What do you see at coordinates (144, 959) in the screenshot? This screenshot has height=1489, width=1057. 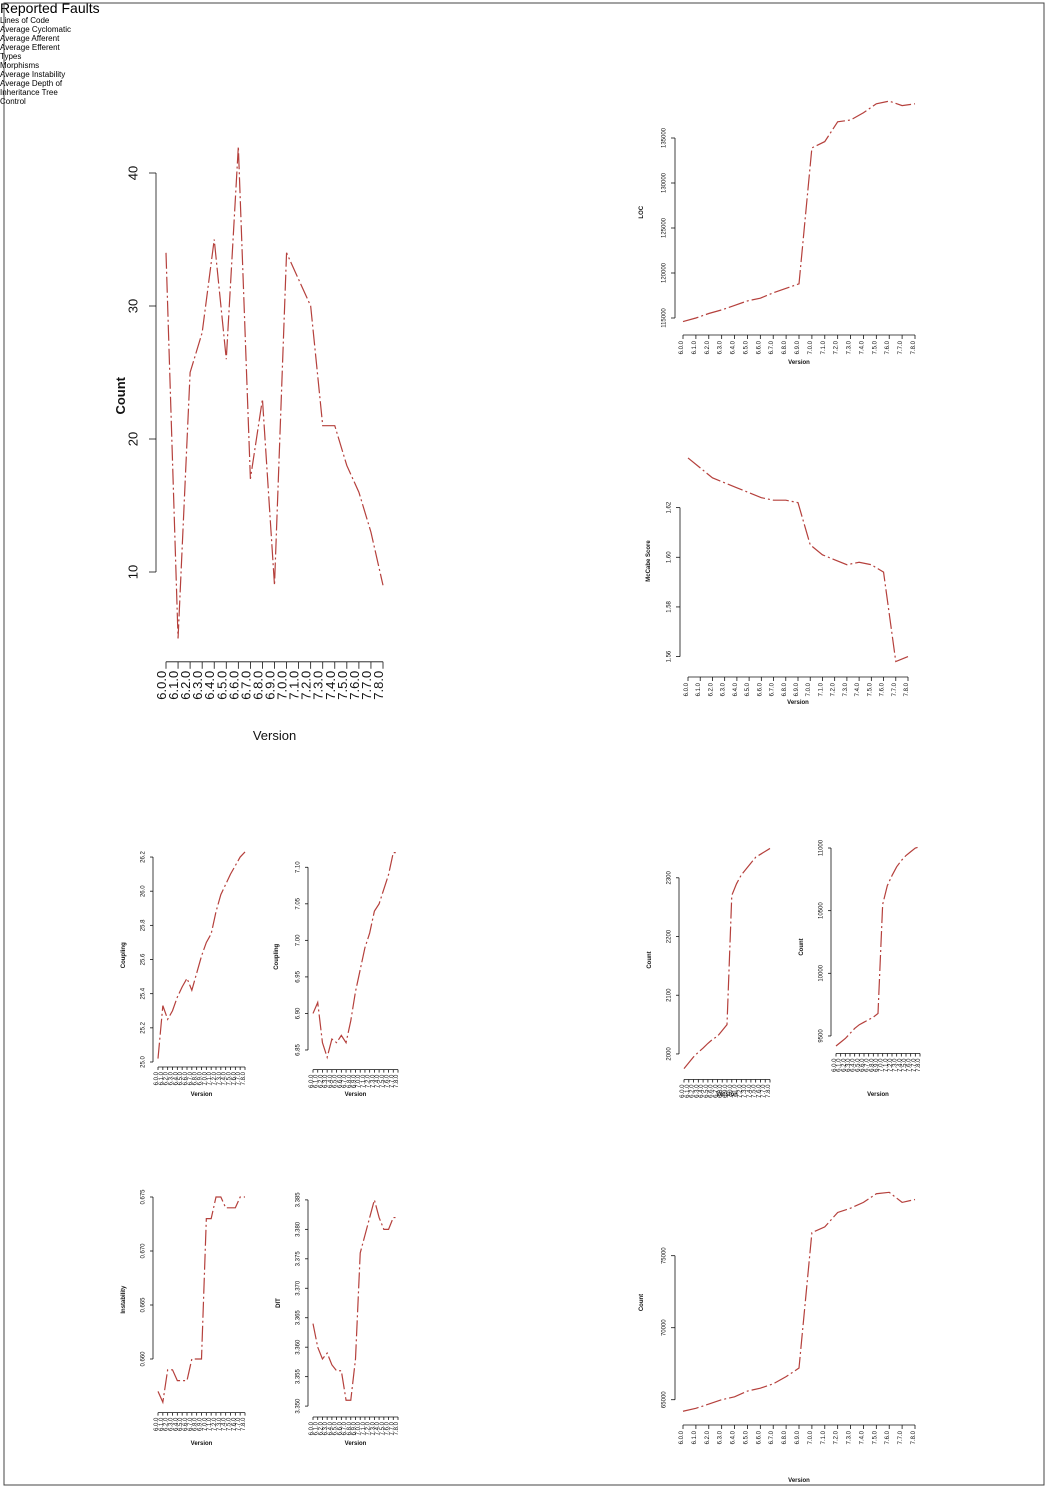 I see `y-tick-label: 25.6` at bounding box center [144, 959].